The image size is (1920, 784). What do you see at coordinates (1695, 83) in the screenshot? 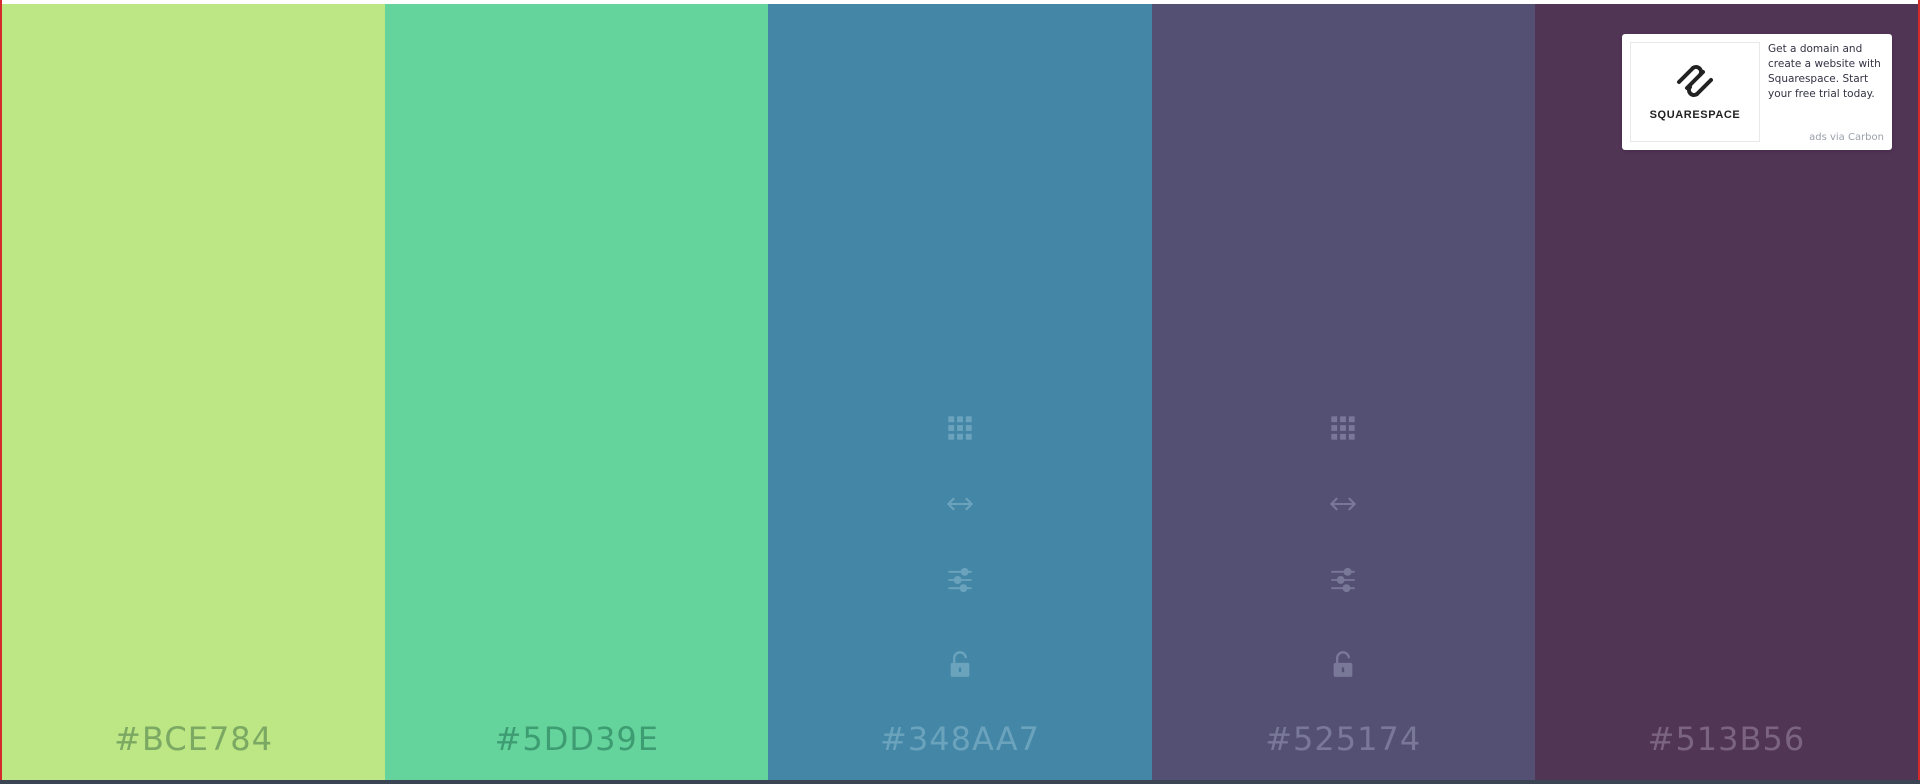
I see `squarespace-logo-icon` at bounding box center [1695, 83].